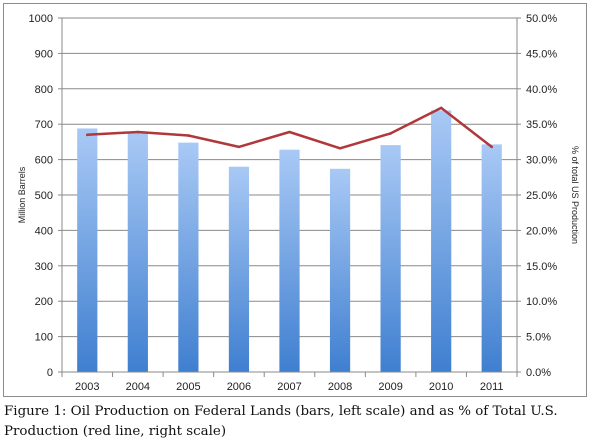 The image size is (596, 444). Describe the element at coordinates (541, 19) in the screenshot. I see `y-tick-label-right: 50.0%` at that location.